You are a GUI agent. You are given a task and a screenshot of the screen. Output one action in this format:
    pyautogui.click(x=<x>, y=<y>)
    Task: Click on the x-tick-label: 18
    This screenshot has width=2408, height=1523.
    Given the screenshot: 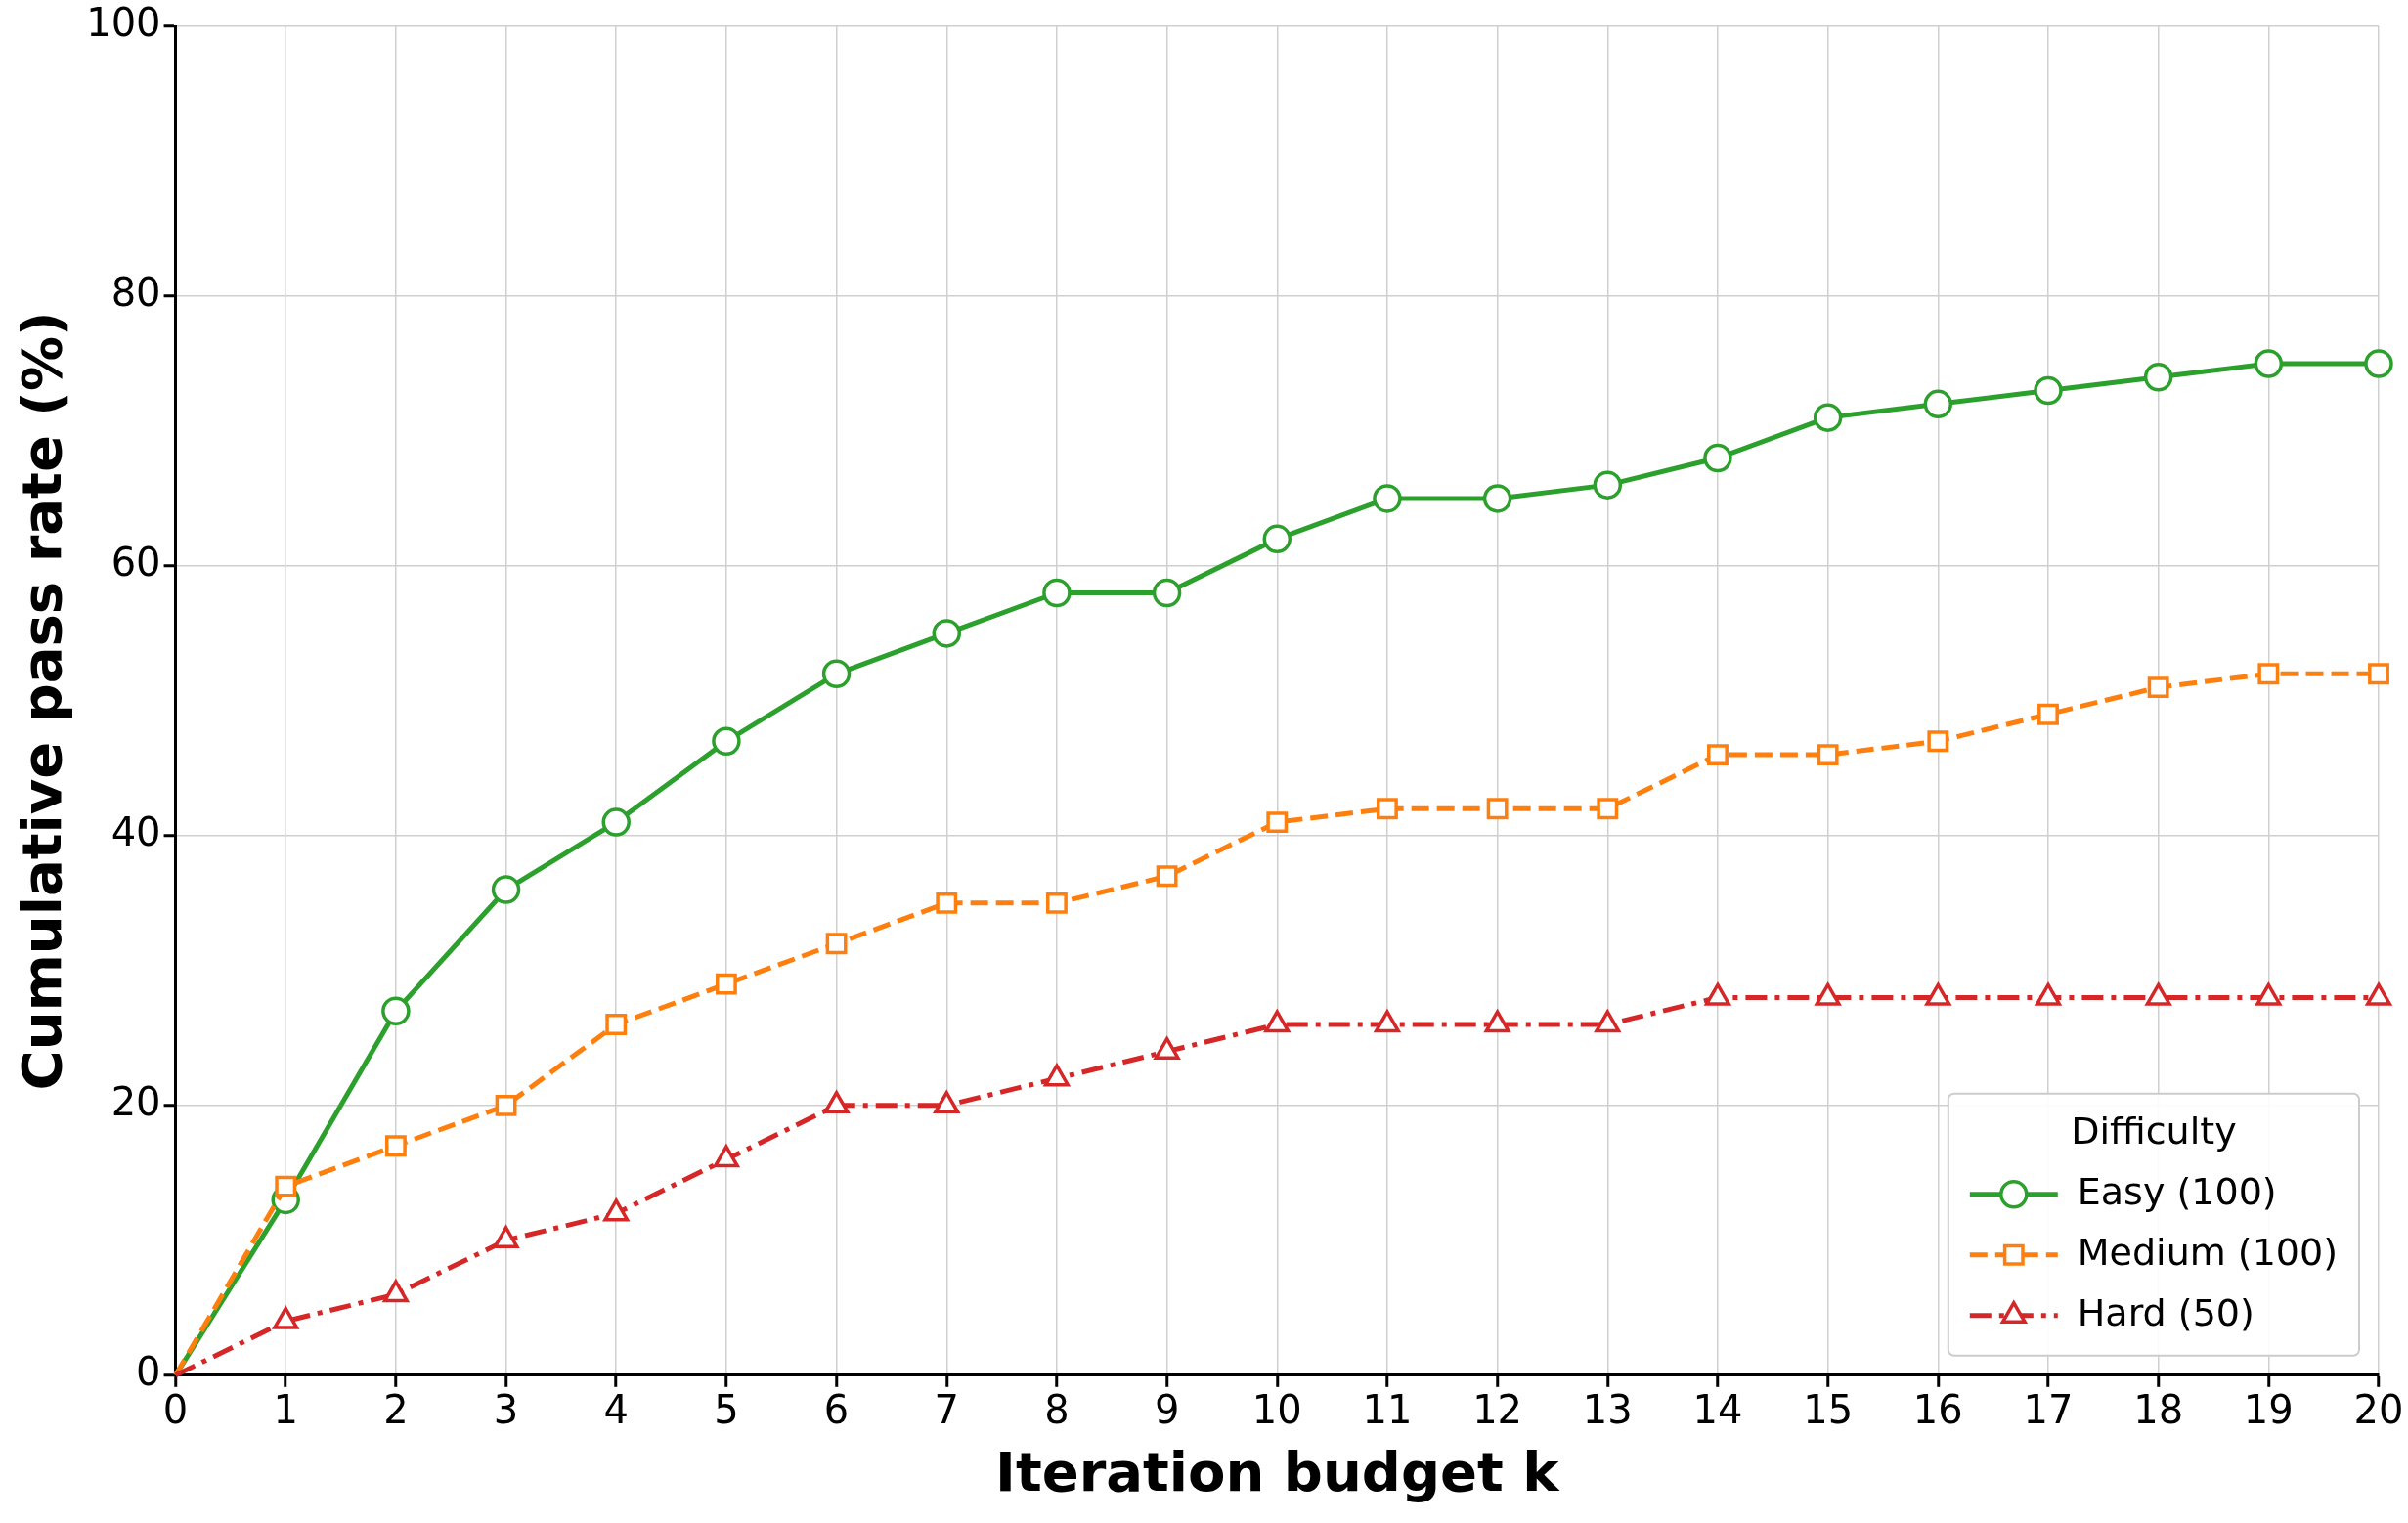 What is the action you would take?
    pyautogui.click(x=2158, y=1410)
    